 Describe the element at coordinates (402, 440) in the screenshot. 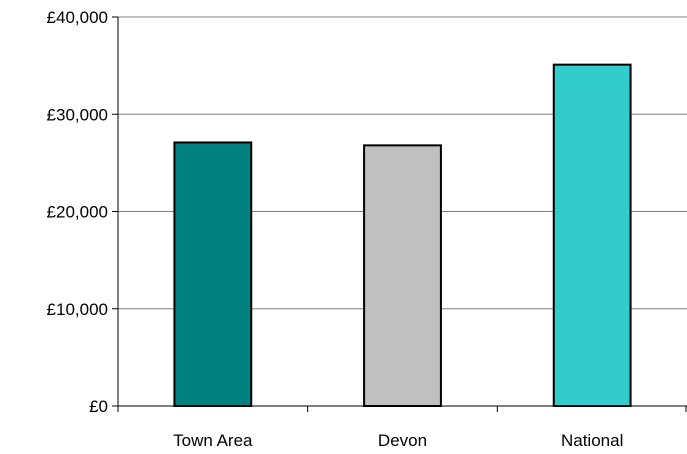

I see `x-category-label-1: Devon` at that location.